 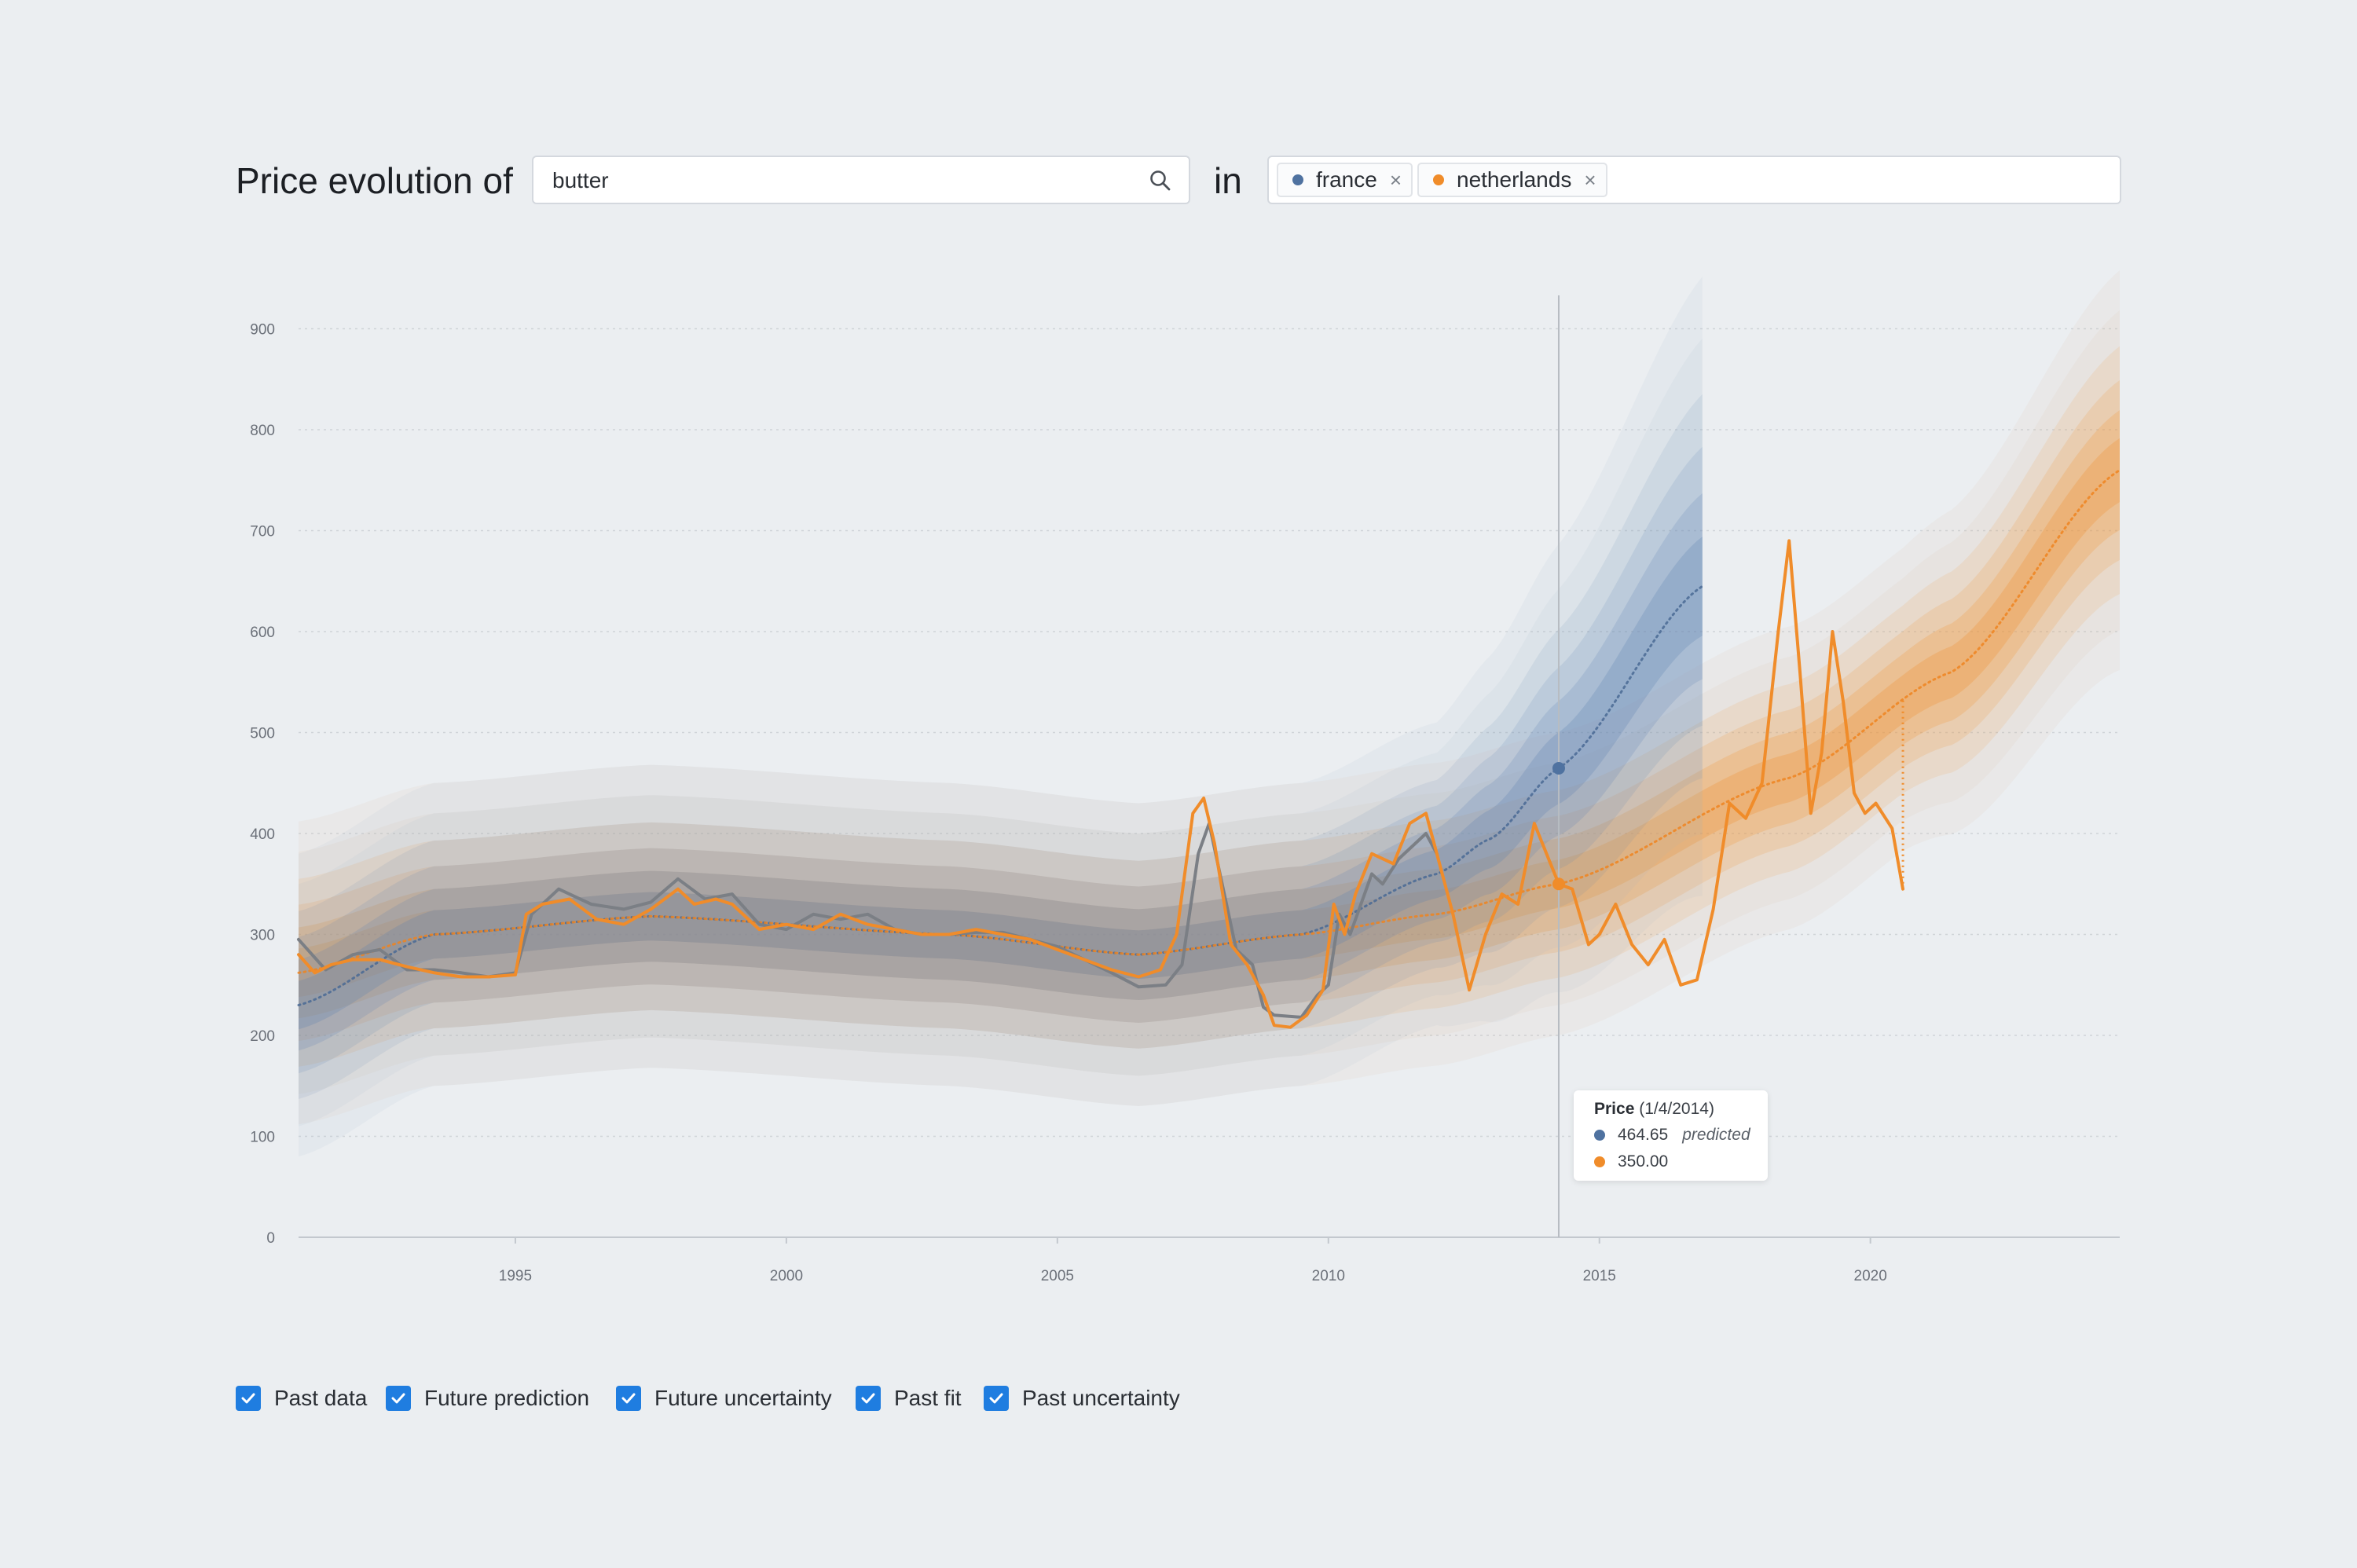 What do you see at coordinates (1654, 1109) in the screenshot?
I see `tooltip-title: Price (1/4/2014)` at bounding box center [1654, 1109].